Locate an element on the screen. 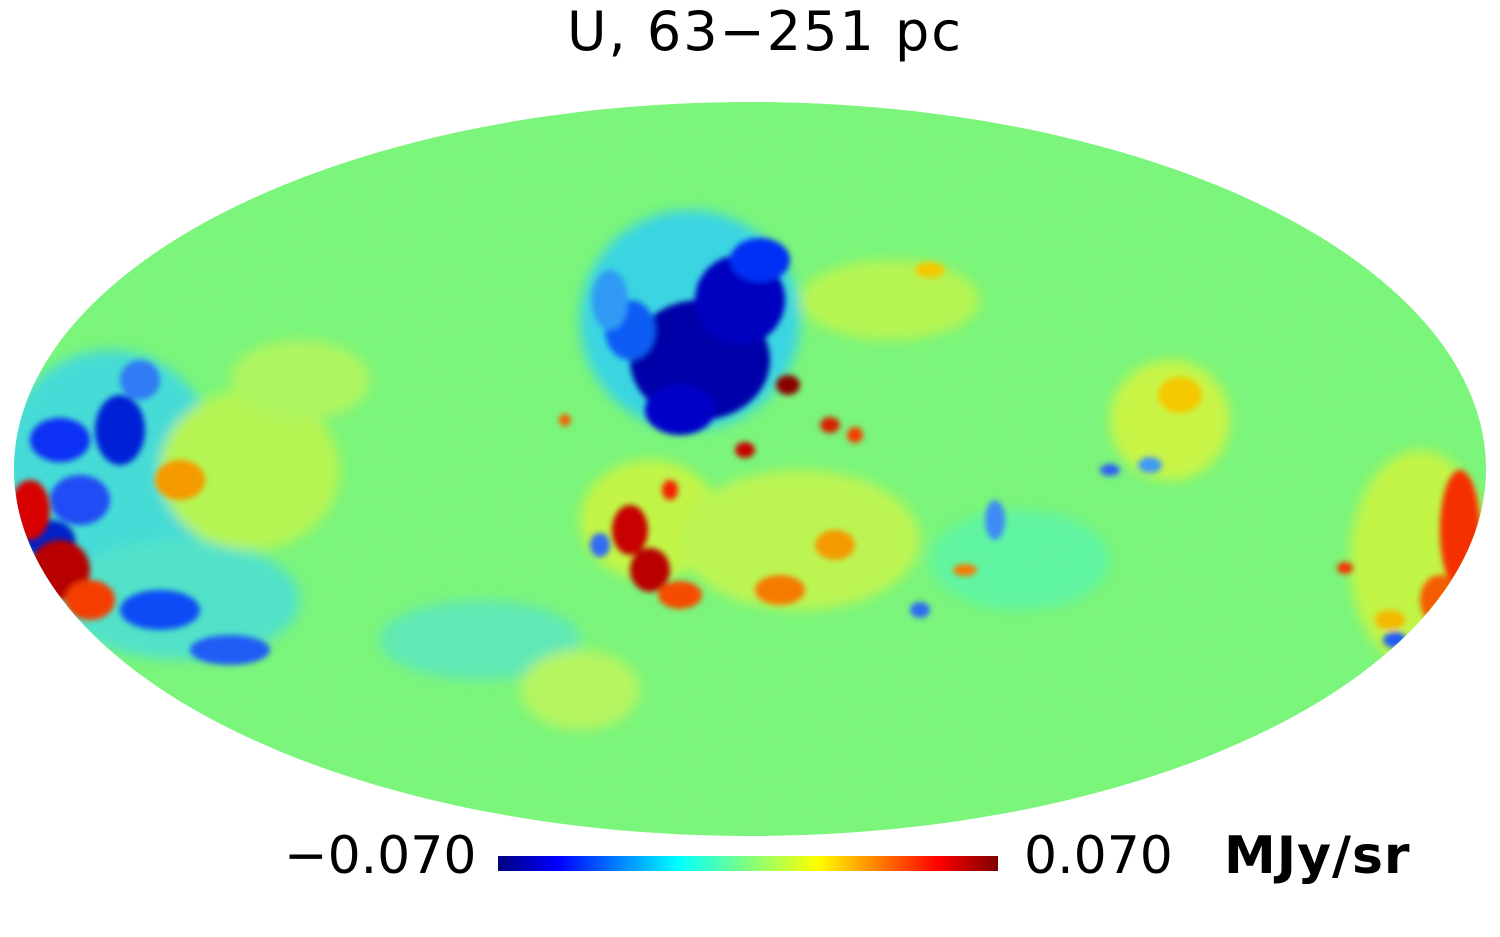 The height and width of the screenshot is (937, 1500). map-title: U, 63−251 pc is located at coordinates (764, 31).